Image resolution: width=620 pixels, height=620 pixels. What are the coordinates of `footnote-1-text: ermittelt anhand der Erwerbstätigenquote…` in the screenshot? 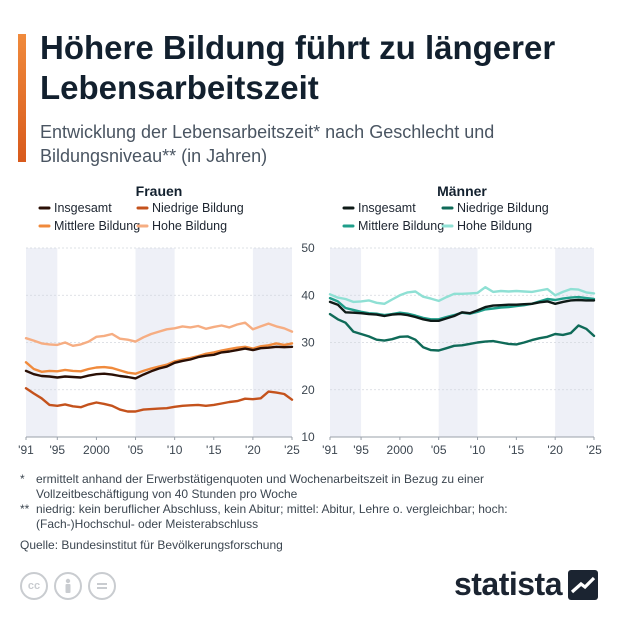 It's located at (260, 486).